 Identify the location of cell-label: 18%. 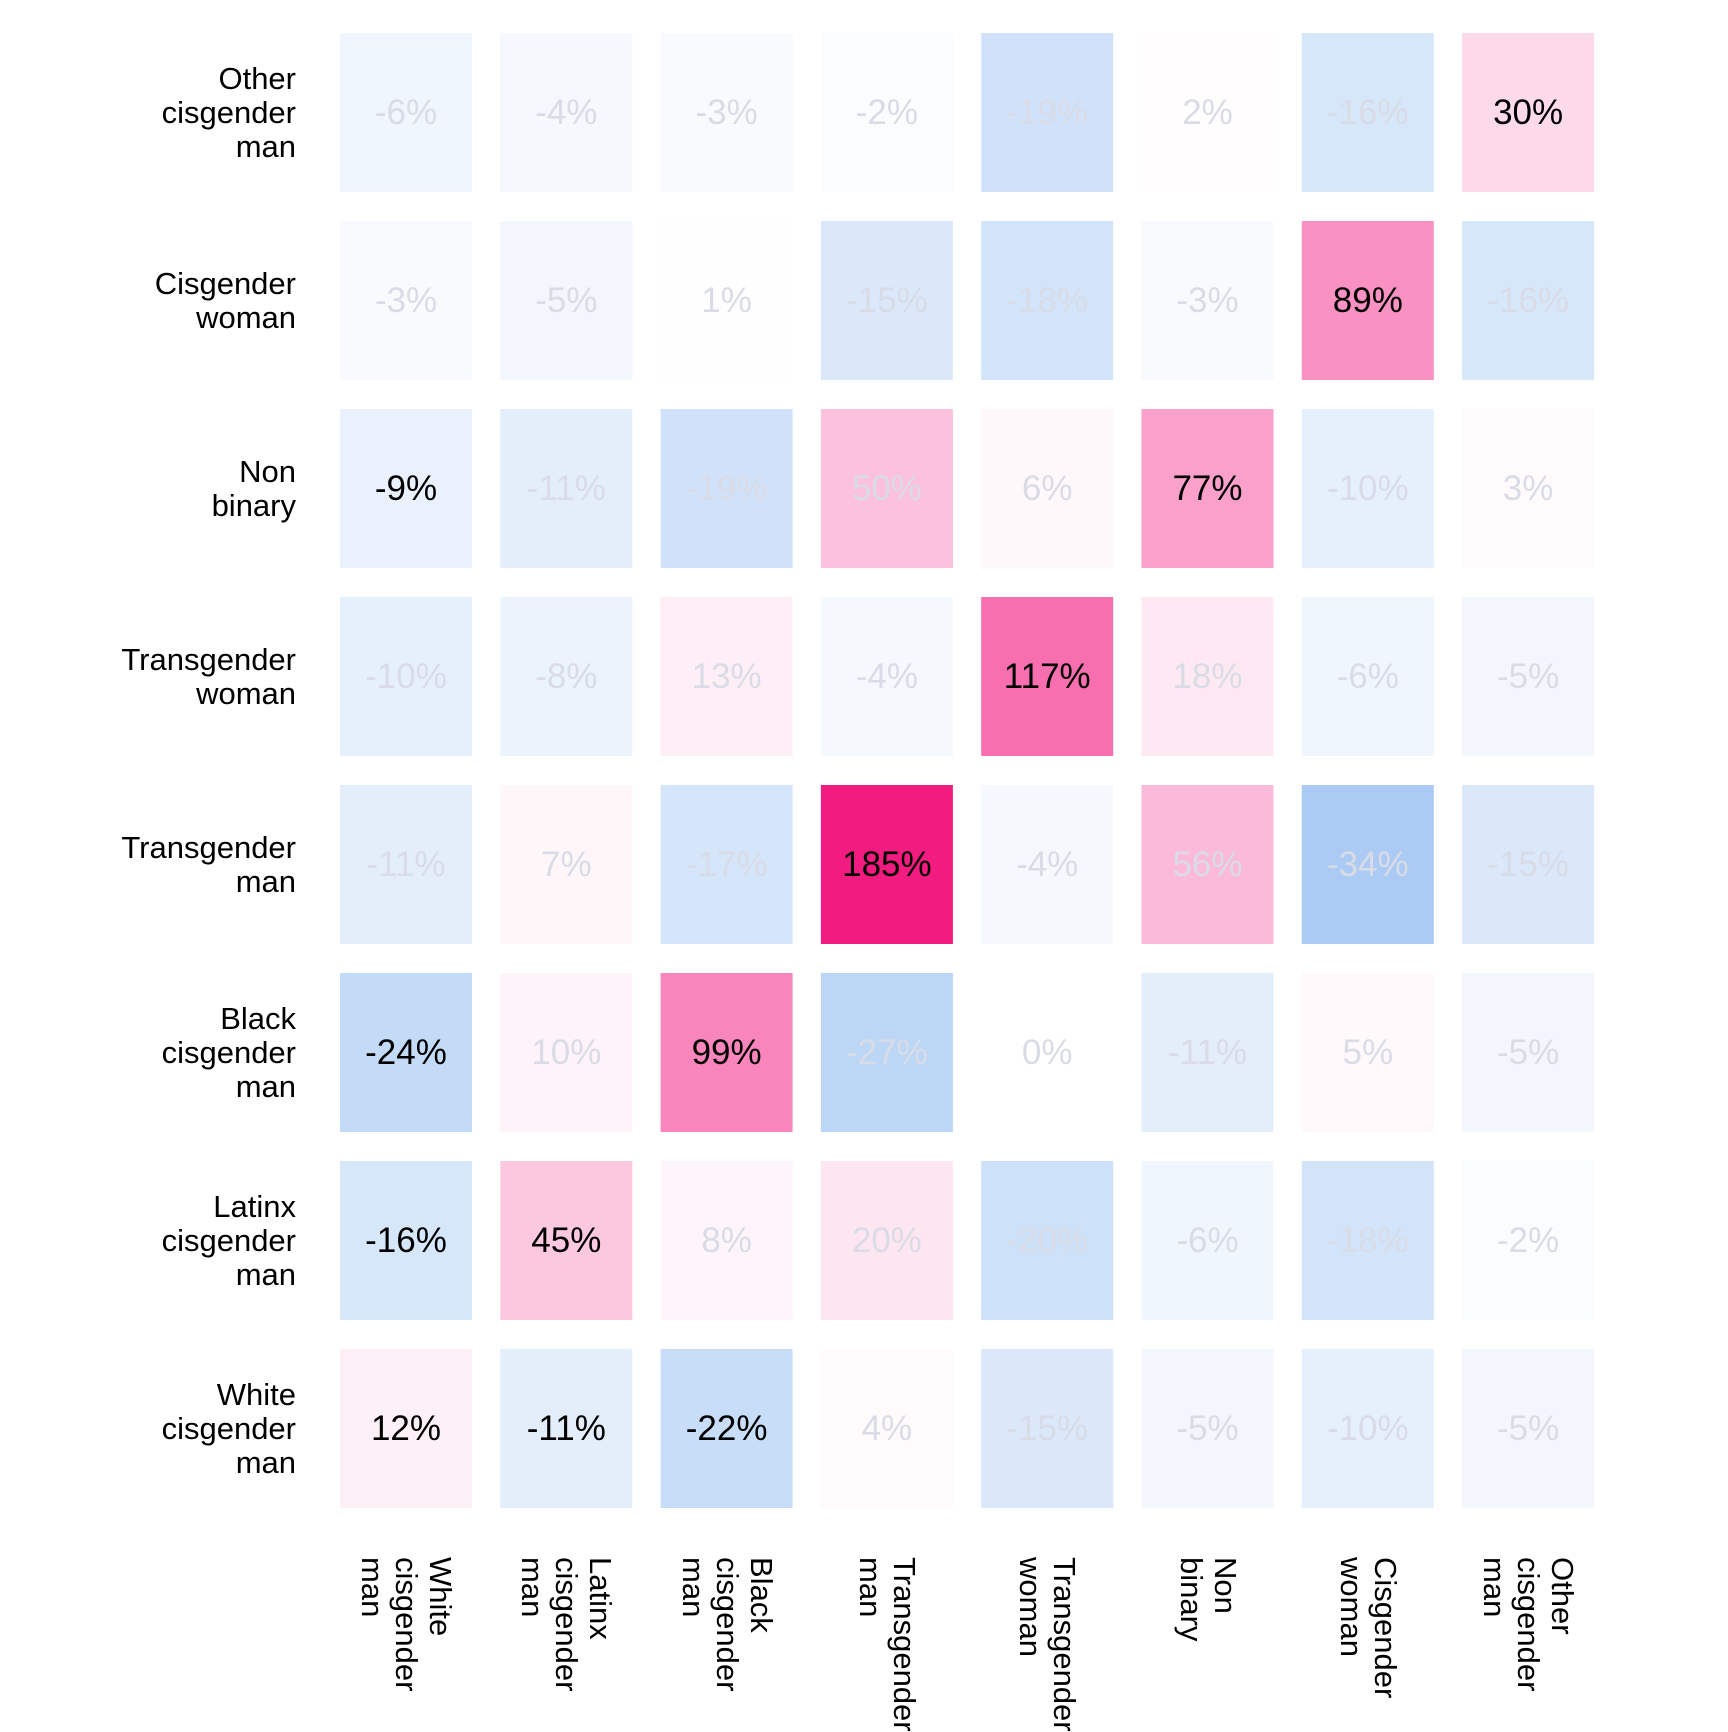
(1207, 676).